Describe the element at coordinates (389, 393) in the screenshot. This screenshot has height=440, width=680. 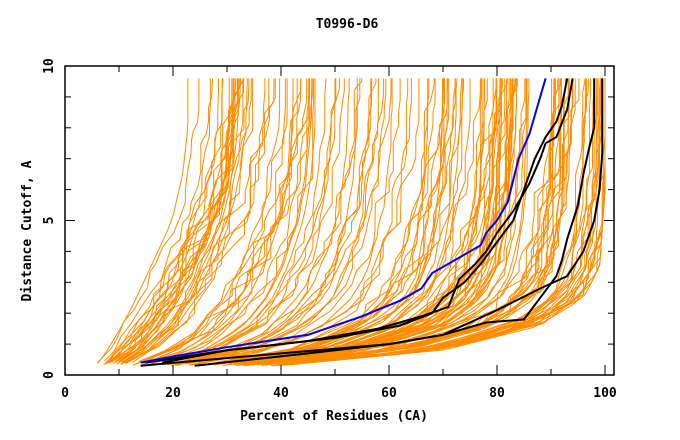
I see `x-tick-label: 60` at that location.